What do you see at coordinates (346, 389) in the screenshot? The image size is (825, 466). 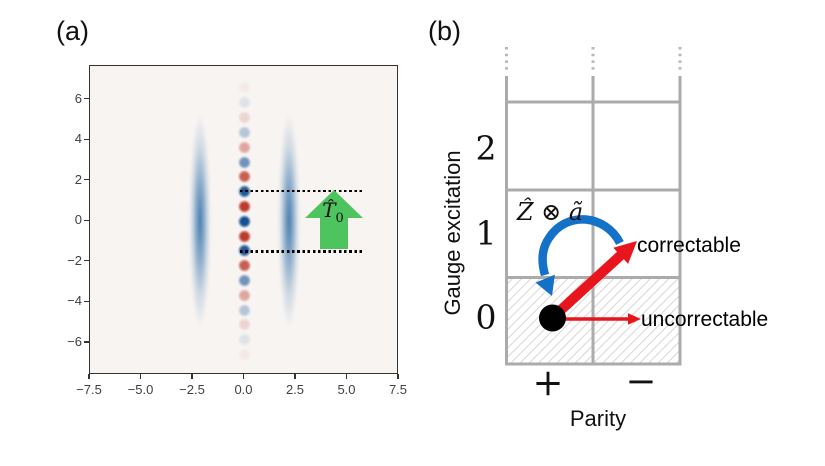 I see `x-tick-label: 5.0` at bounding box center [346, 389].